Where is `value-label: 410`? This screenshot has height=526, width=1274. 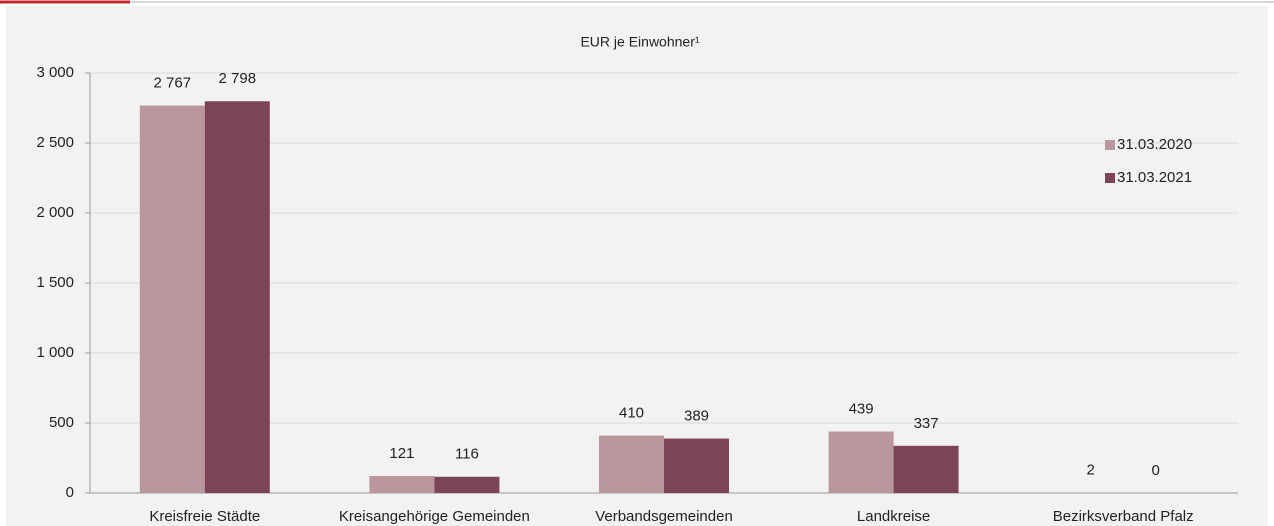
value-label: 410 is located at coordinates (631, 413).